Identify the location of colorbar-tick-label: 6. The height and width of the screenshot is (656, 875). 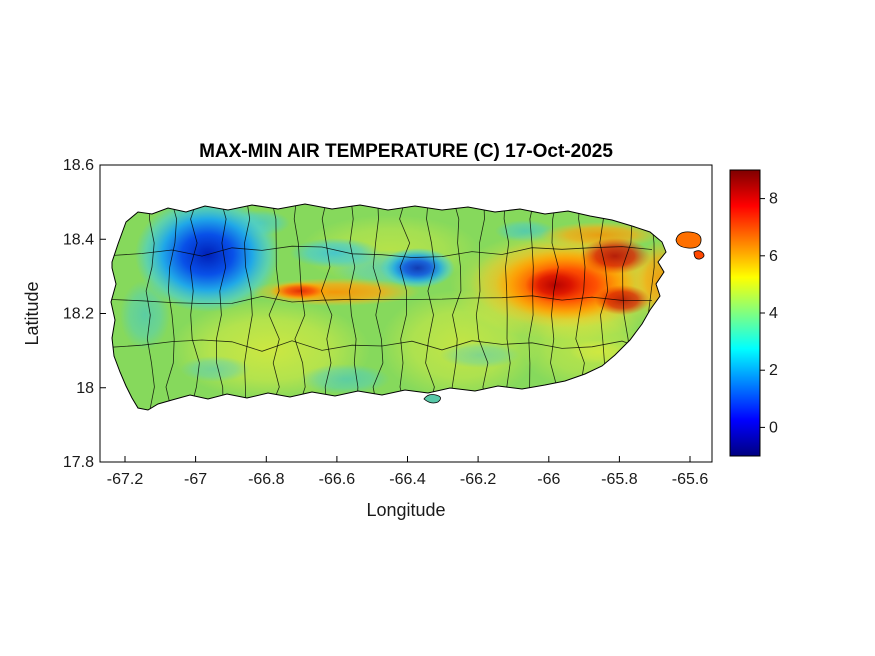
(773, 256).